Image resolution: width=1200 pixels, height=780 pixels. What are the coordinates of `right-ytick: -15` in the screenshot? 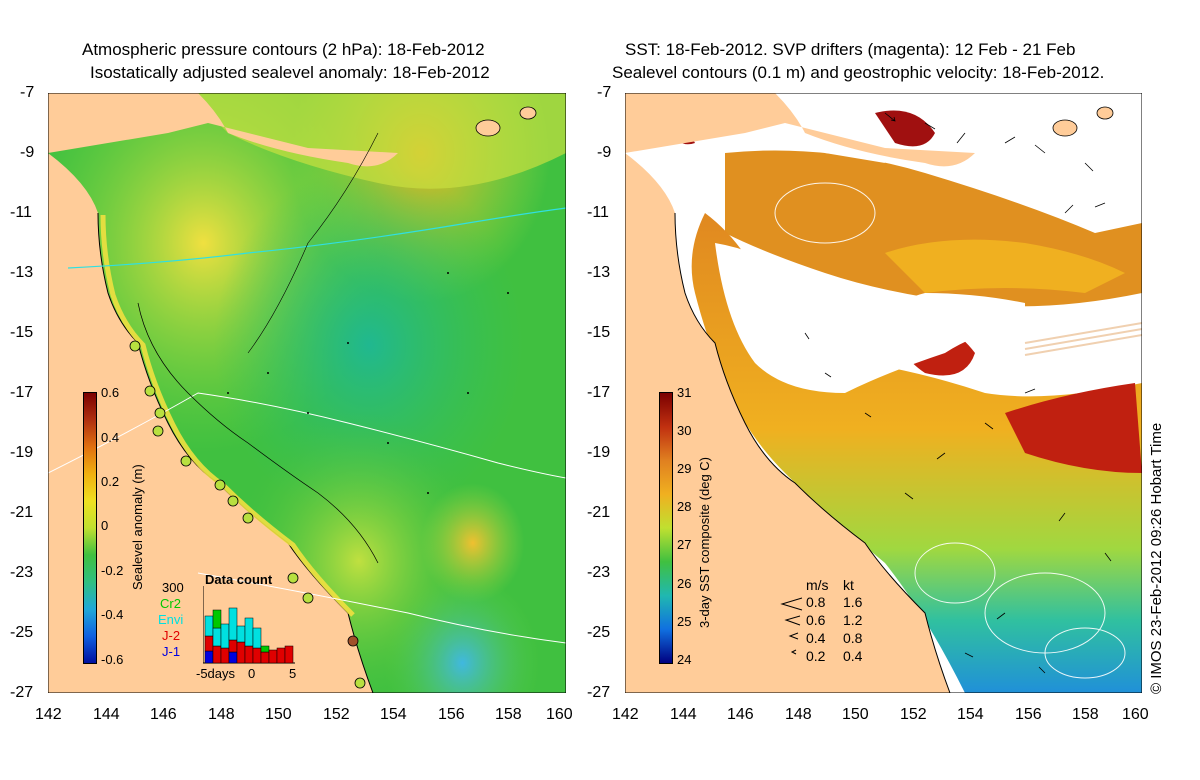 It's located at (599, 332).